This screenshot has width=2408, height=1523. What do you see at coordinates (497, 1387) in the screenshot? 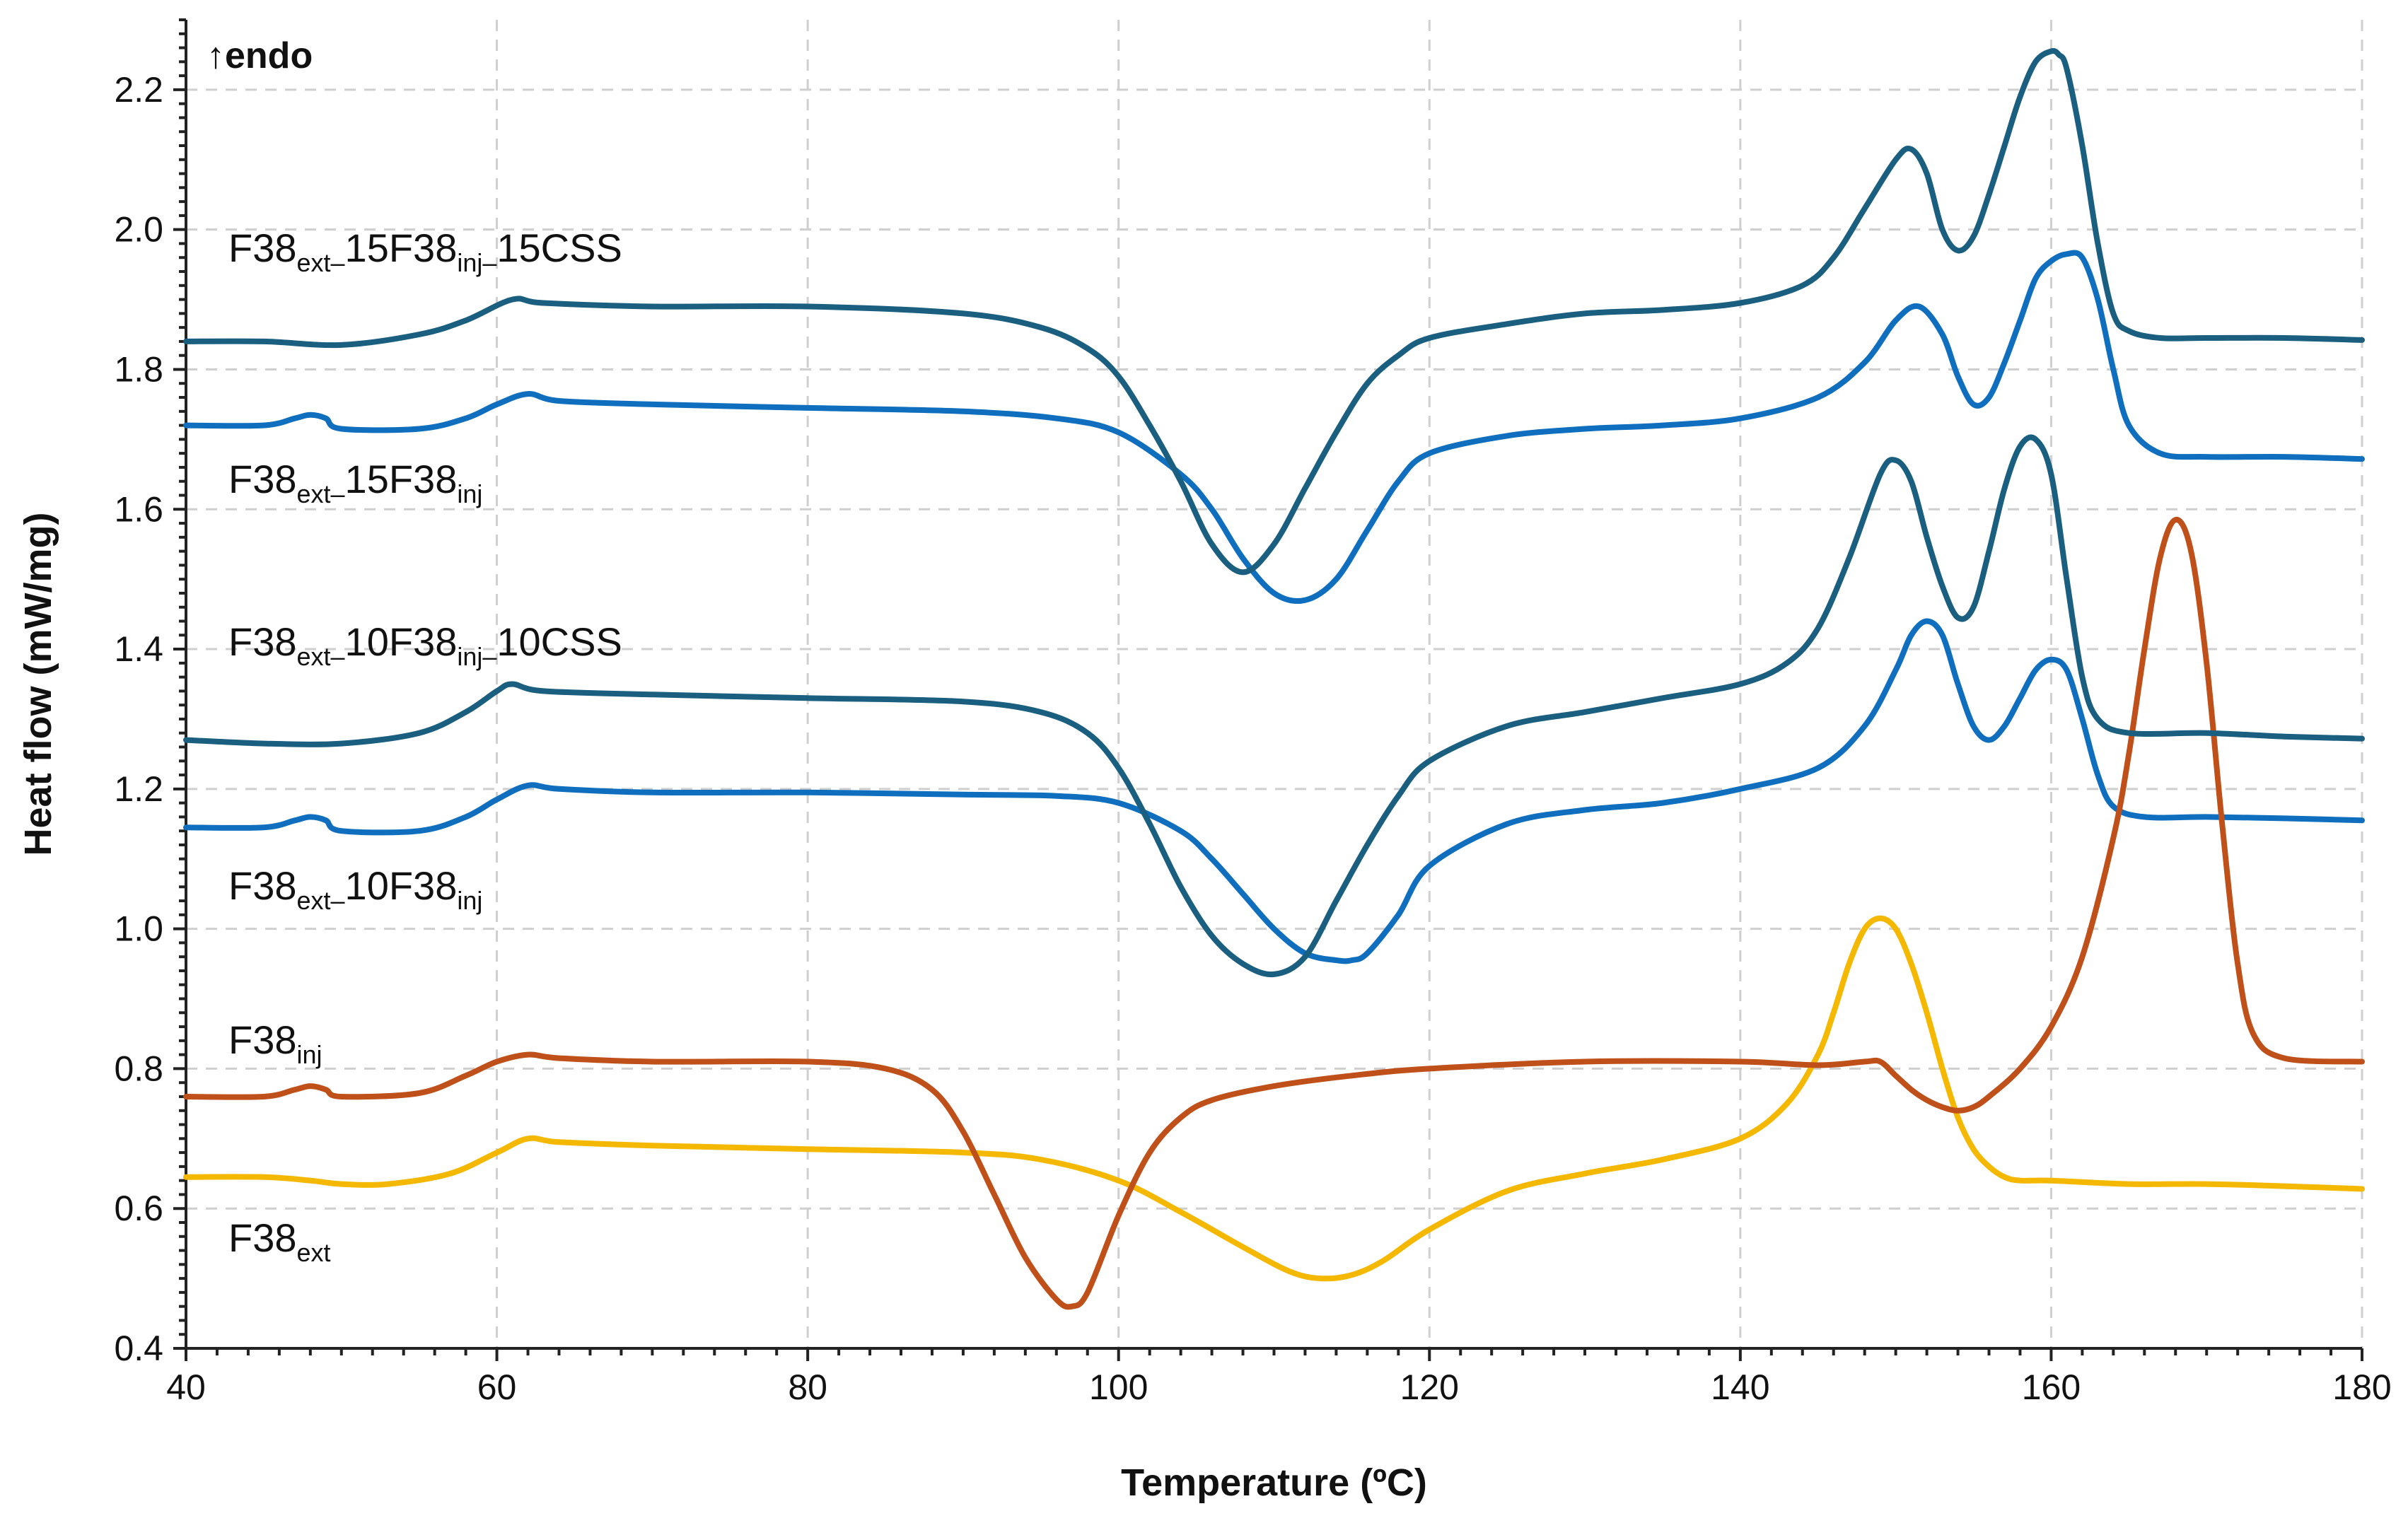
I see `x-tick-label: 60` at bounding box center [497, 1387].